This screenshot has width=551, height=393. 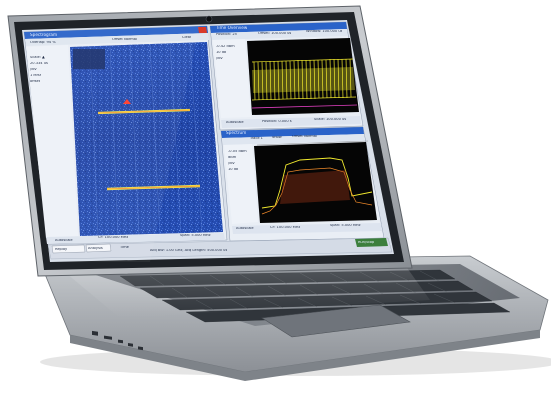 What do you see at coordinates (43, 42) in the screenshot?
I see `left-toolbar-overlap: Overlap: 94 %` at bounding box center [43, 42].